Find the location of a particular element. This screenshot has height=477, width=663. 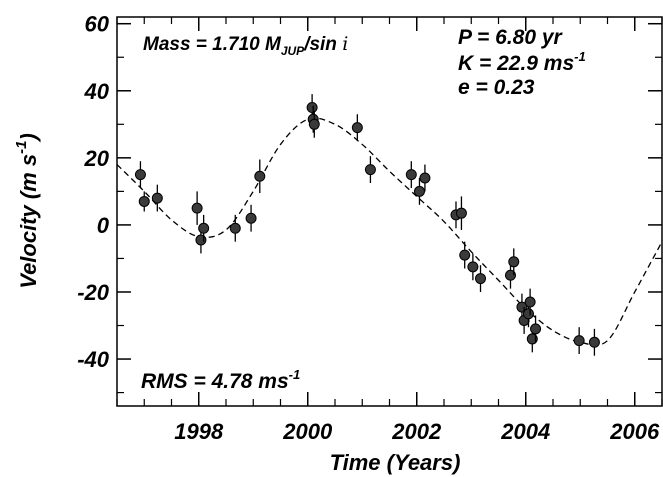

x-tick-label: 2006 is located at coordinates (634, 431).